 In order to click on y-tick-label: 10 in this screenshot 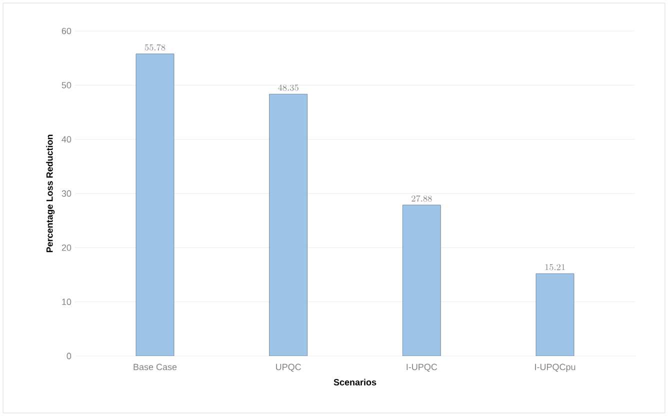, I will do `click(67, 302)`.